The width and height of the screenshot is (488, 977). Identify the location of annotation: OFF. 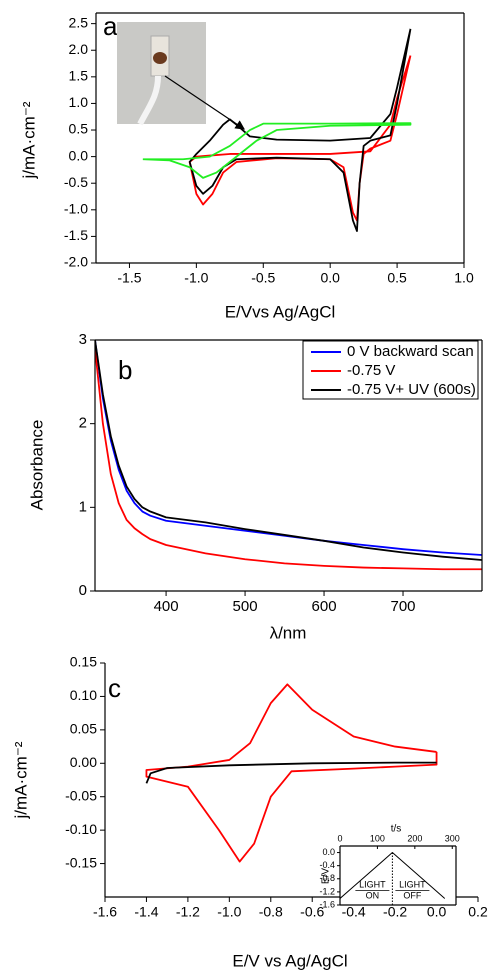
(412, 895).